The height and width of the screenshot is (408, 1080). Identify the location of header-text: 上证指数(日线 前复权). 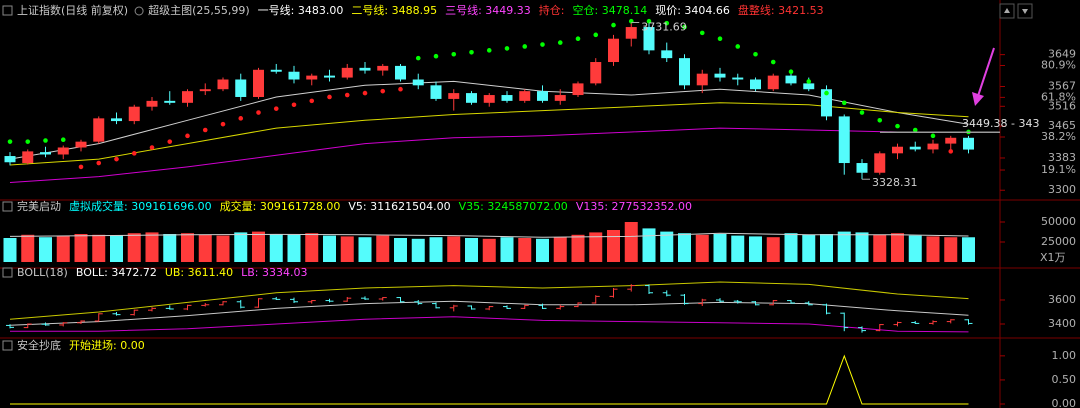
(72, 10).